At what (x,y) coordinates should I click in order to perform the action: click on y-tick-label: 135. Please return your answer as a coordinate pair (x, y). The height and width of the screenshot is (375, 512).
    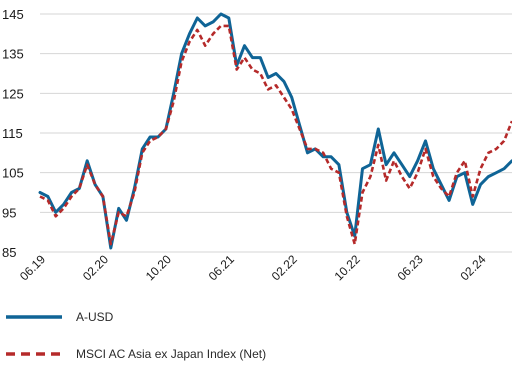
    Looking at the image, I should click on (13, 54).